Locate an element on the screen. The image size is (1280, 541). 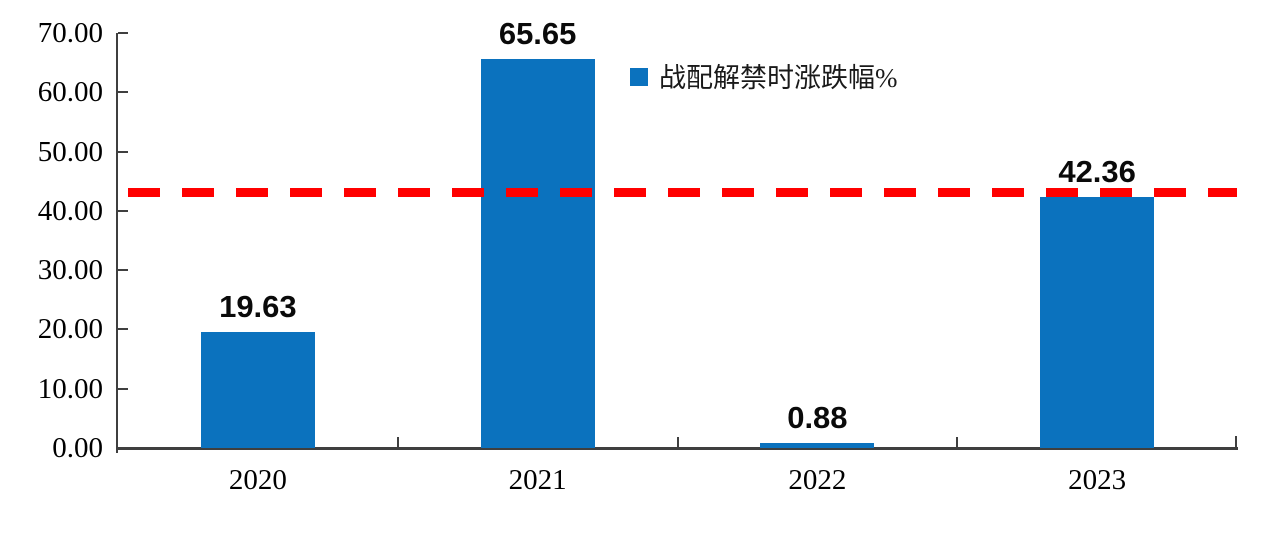
bar-value-label: 0.88 is located at coordinates (817, 417).